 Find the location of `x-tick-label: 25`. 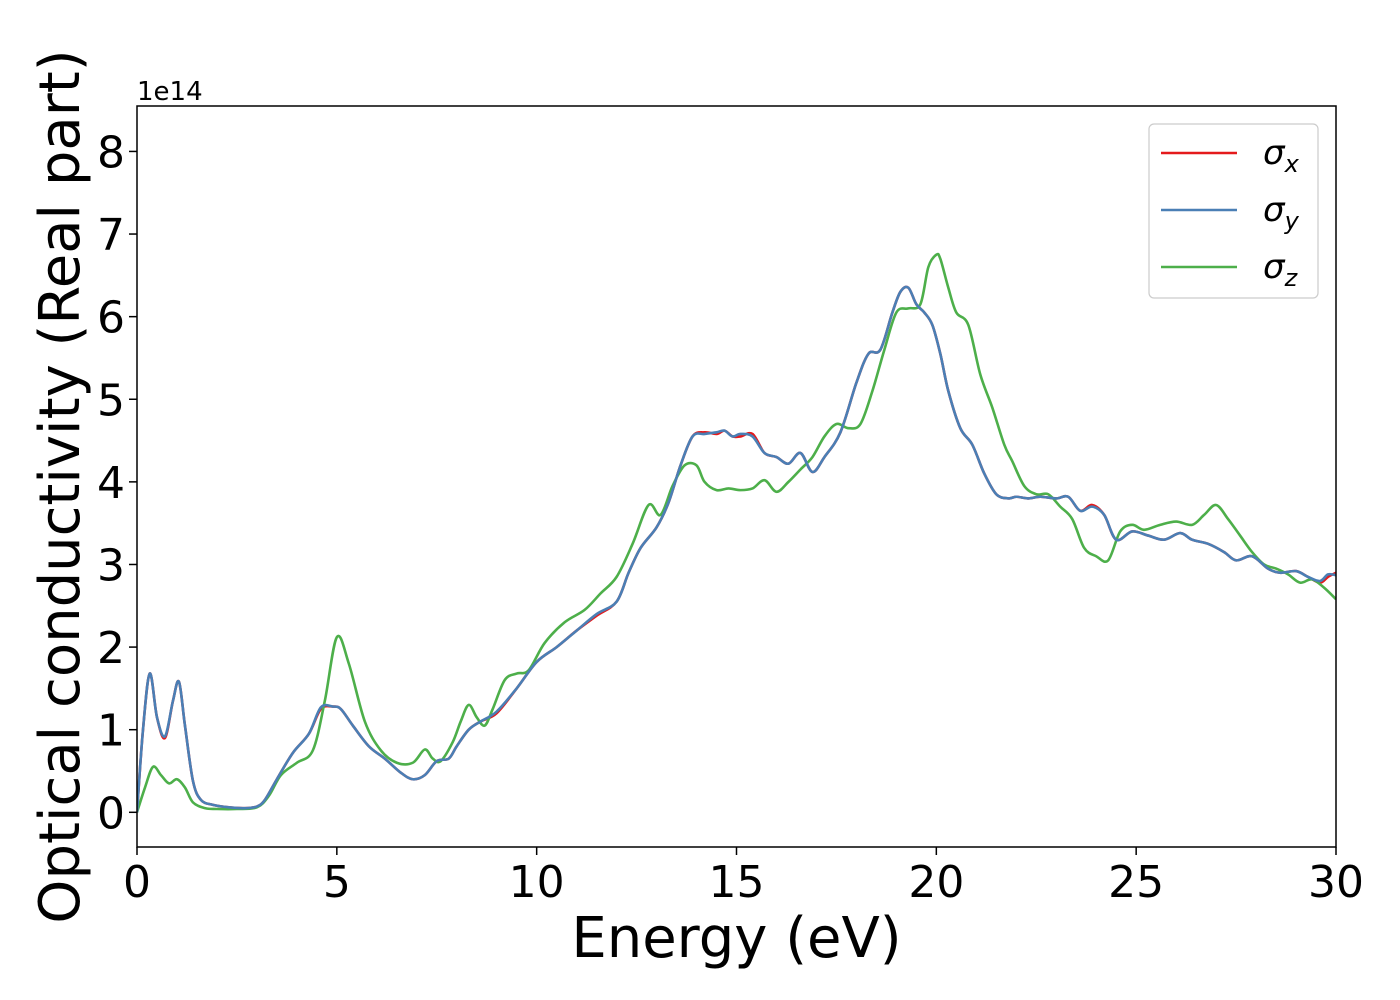

x-tick-label: 25 is located at coordinates (1136, 882).